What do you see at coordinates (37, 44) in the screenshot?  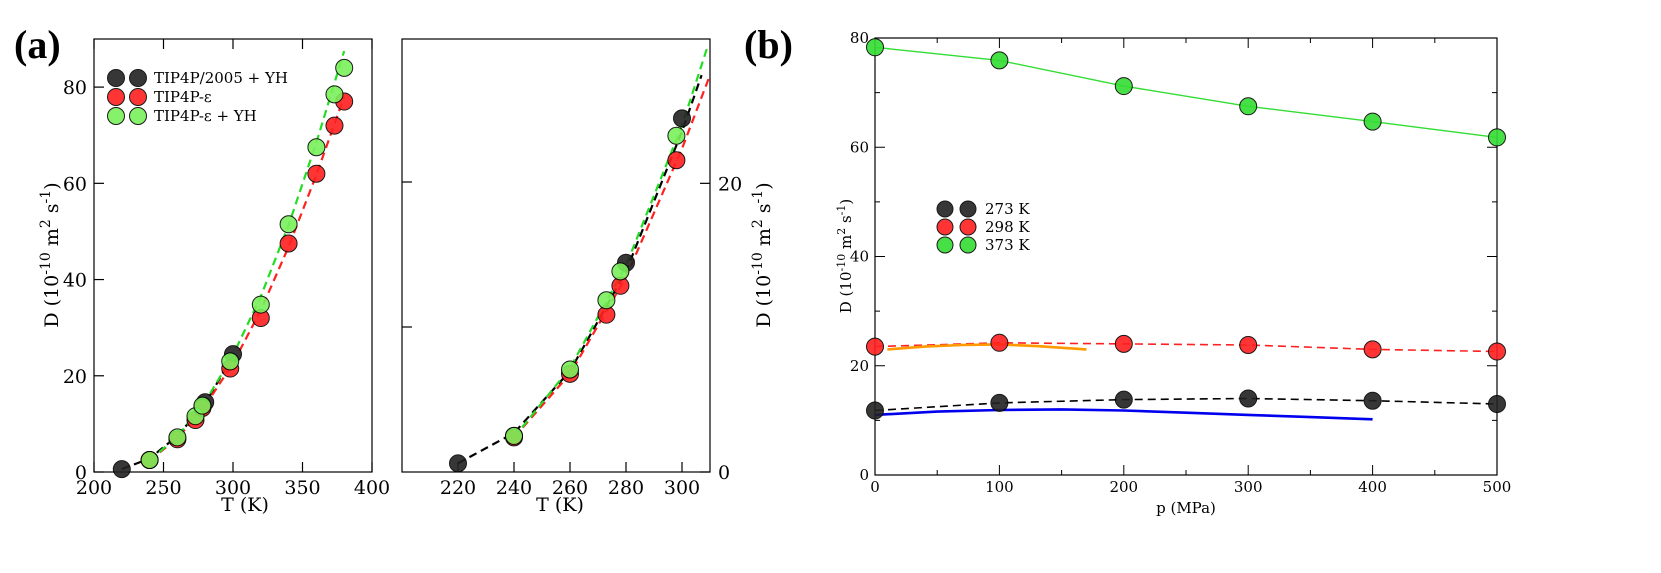 I see `panel-a-label: (a)` at bounding box center [37, 44].